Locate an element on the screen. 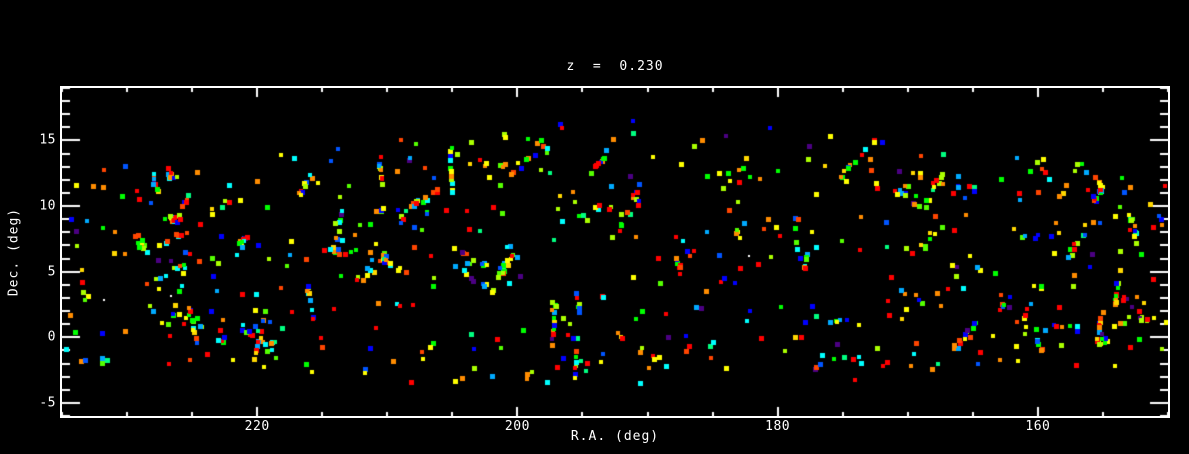 This screenshot has height=454, width=1189. x-tick-label: 180 is located at coordinates (778, 426).